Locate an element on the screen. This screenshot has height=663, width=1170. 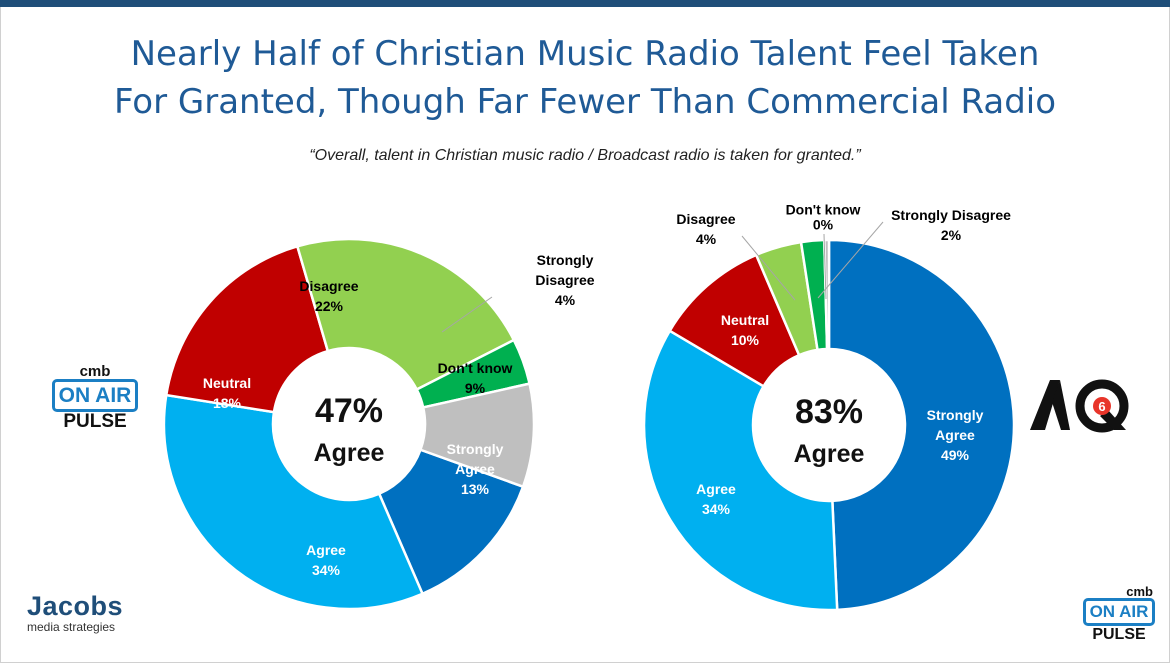
jacobs-logo-name: Jacobs is located at coordinates (75, 606).